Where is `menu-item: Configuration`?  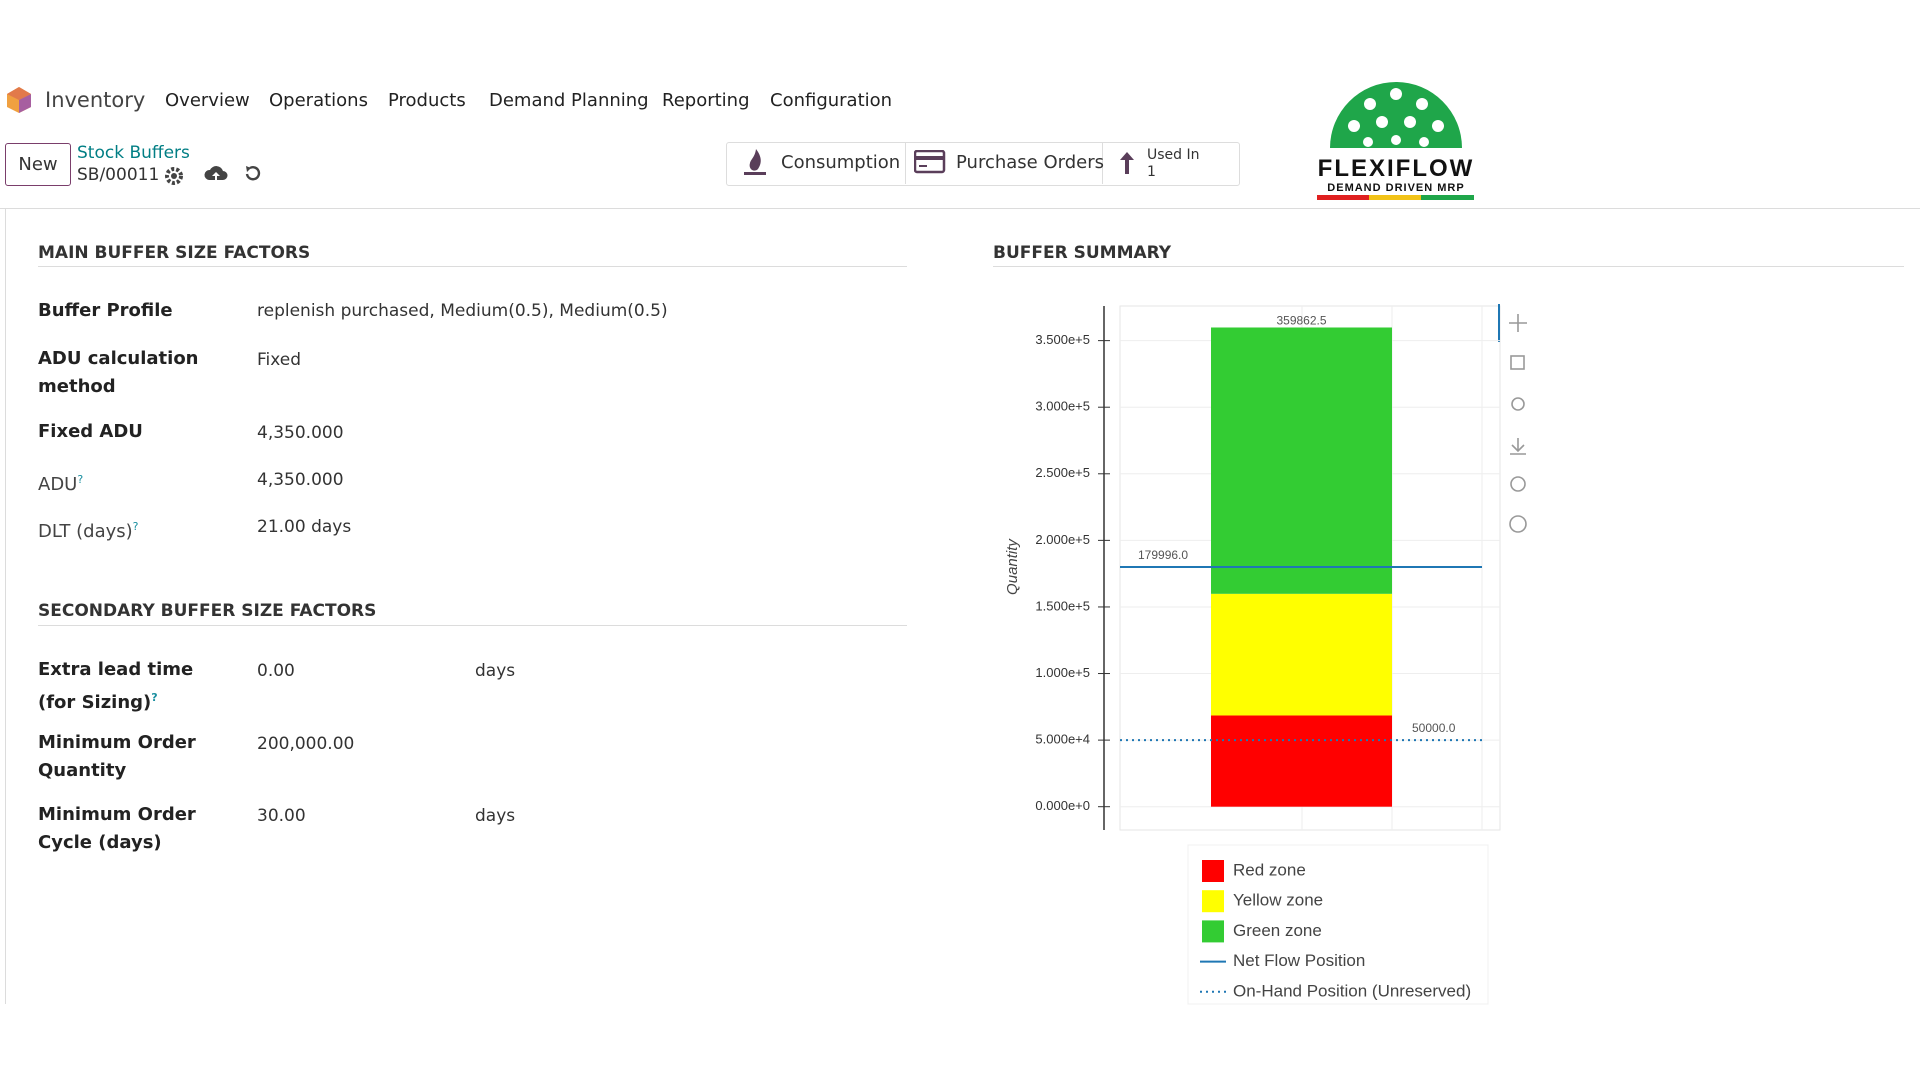
menu-item: Configuration is located at coordinates (831, 100).